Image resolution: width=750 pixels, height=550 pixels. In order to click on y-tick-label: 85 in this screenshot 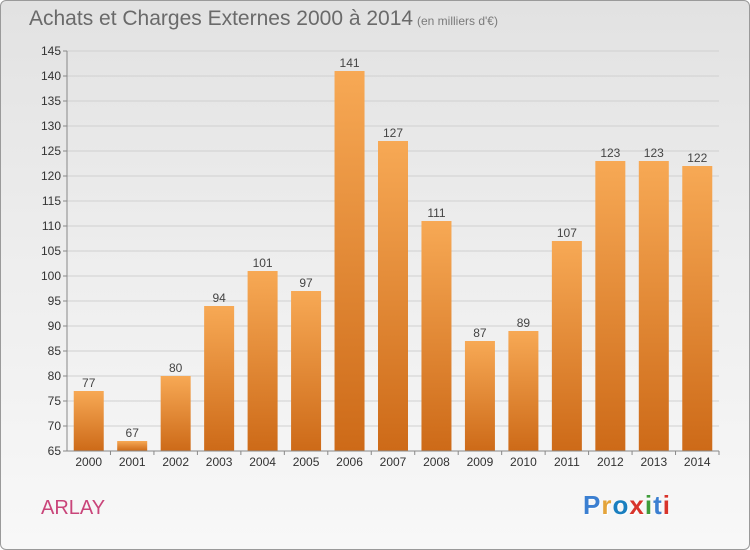, I will do `click(55, 351)`.